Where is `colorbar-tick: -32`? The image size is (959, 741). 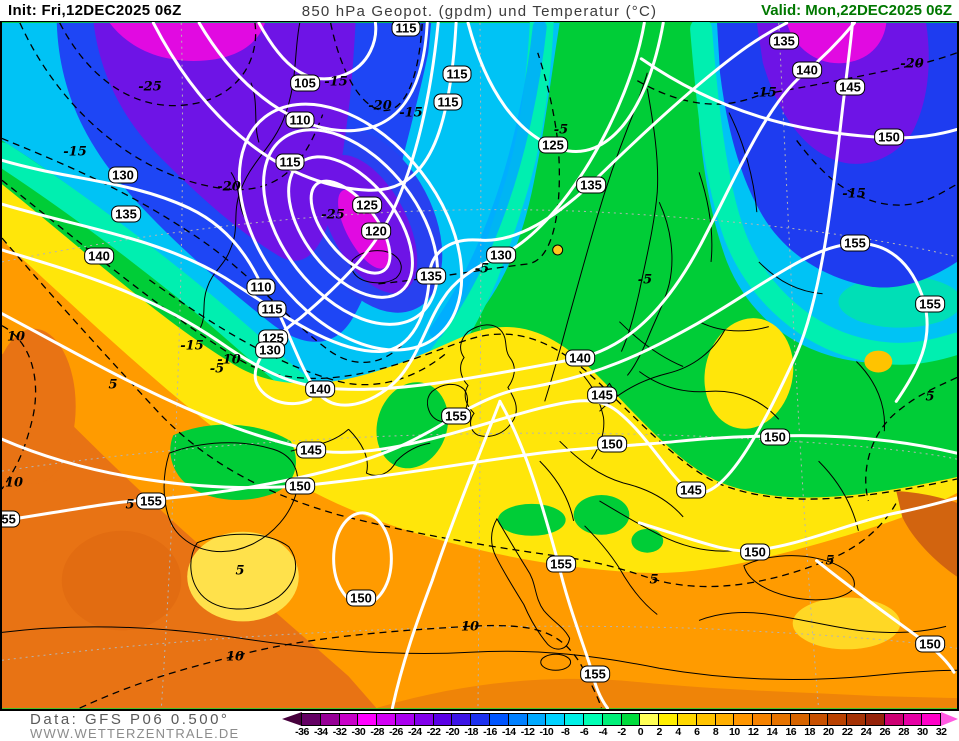 colorbar-tick: -32 is located at coordinates (339, 732).